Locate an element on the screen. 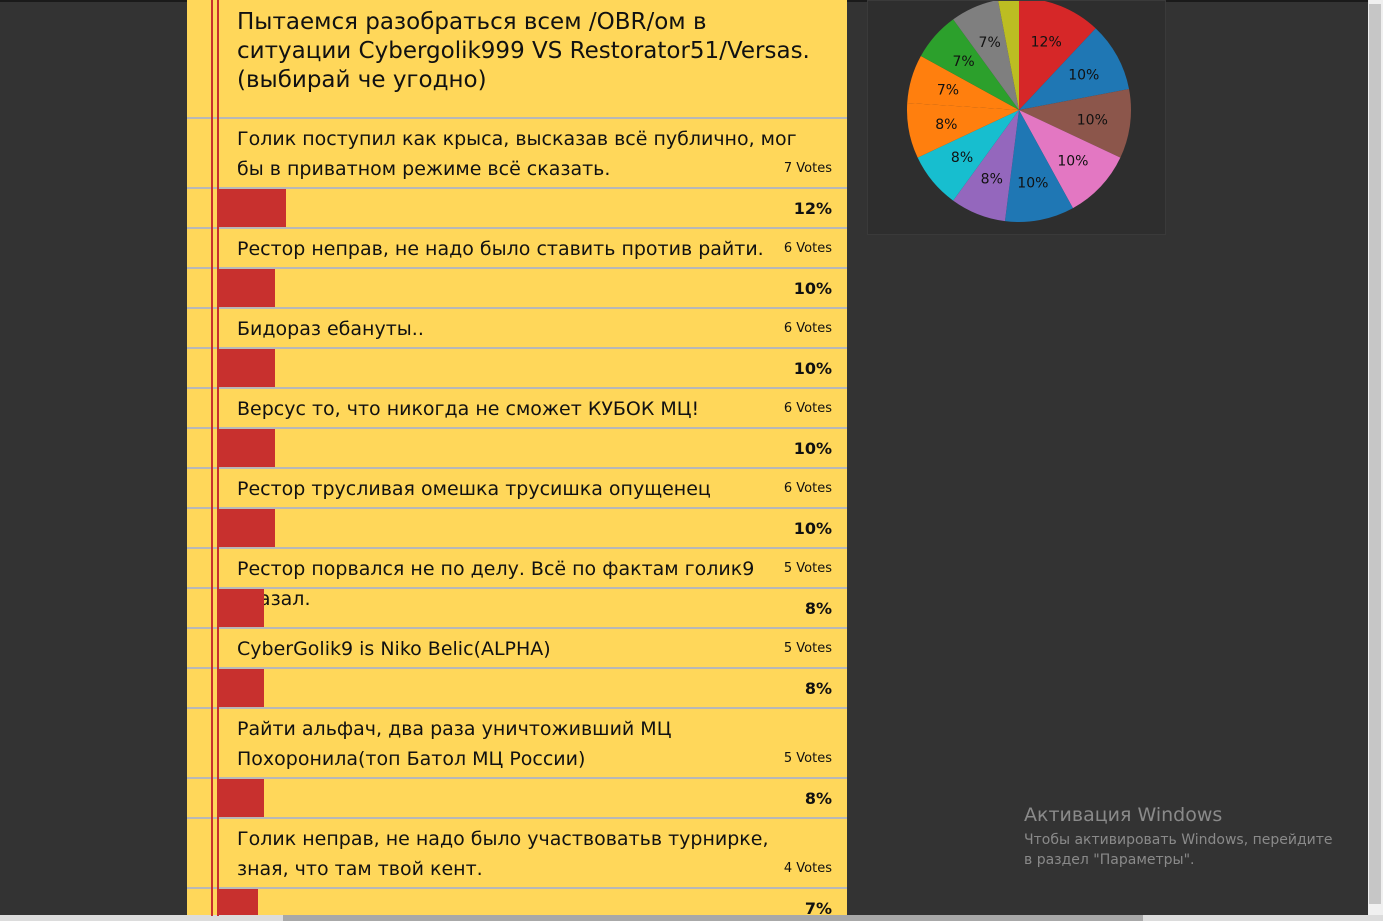 Image resolution: width=1383 pixels, height=921 pixels. poll-option-votes: 7 Votes is located at coordinates (807, 168).